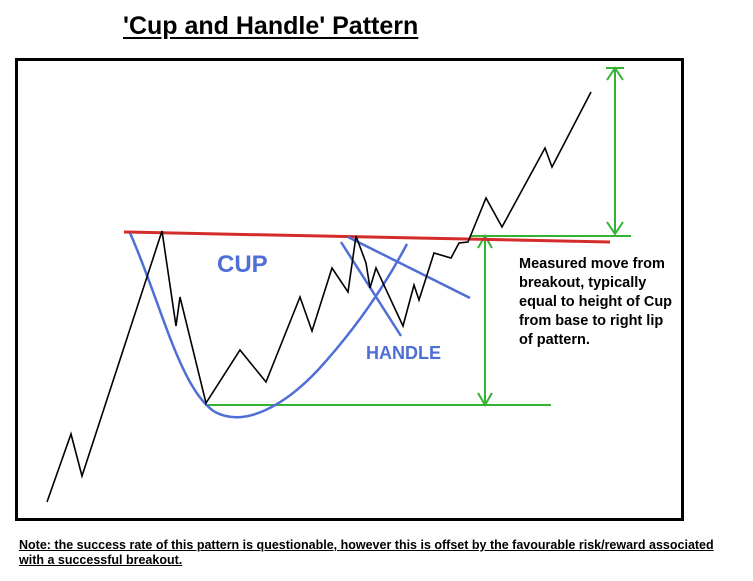  I want to click on cup-label: CUP, so click(242, 264).